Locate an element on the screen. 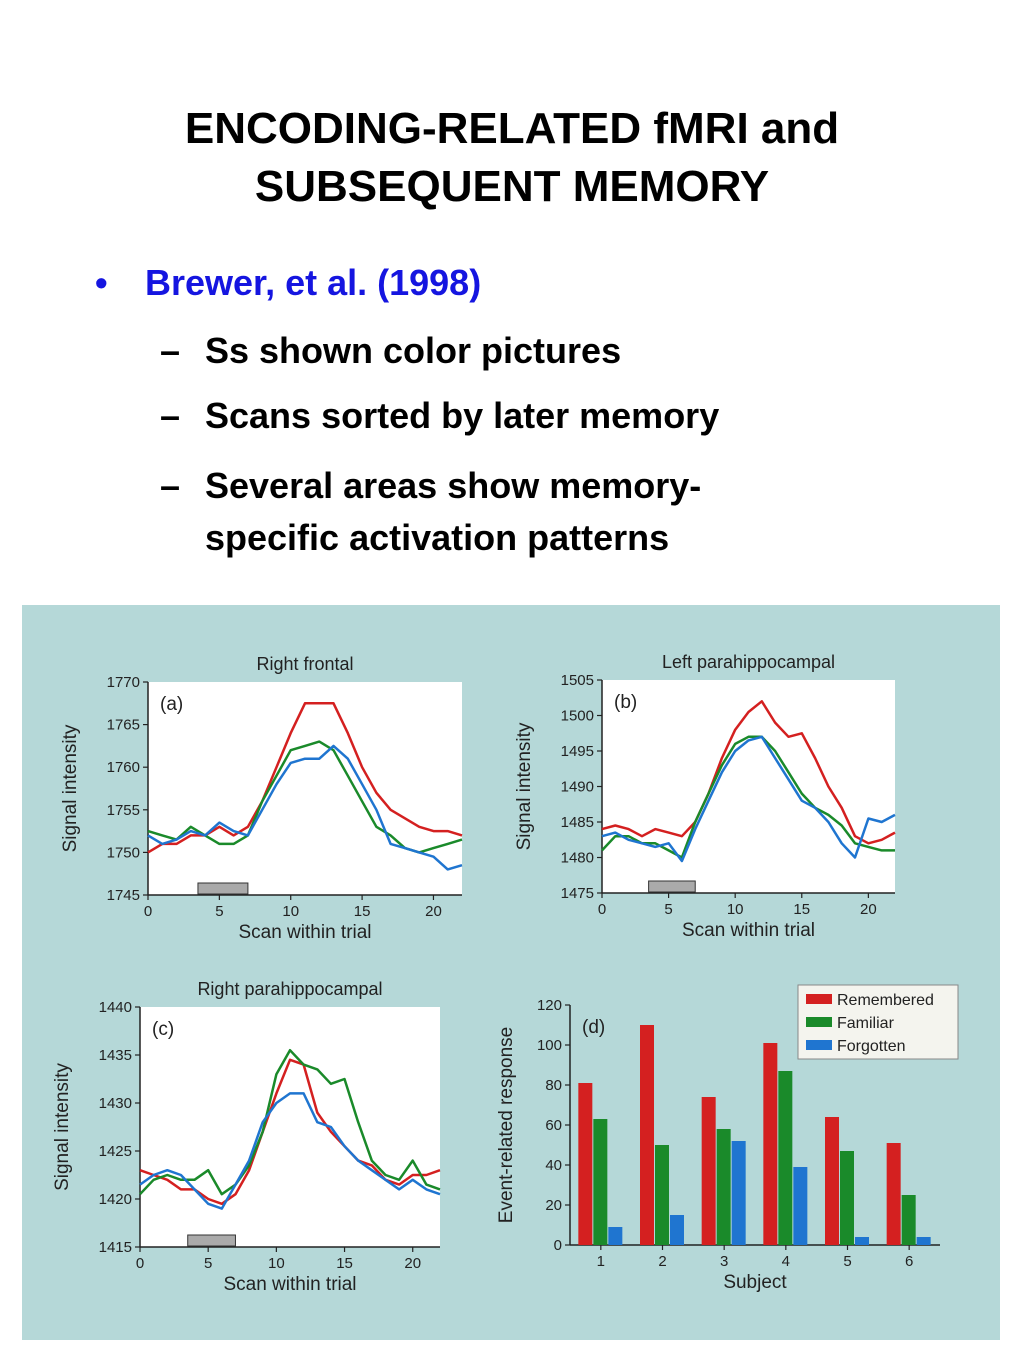 The height and width of the screenshot is (1365, 1024). legend-swatch-remembered is located at coordinates (819, 999).